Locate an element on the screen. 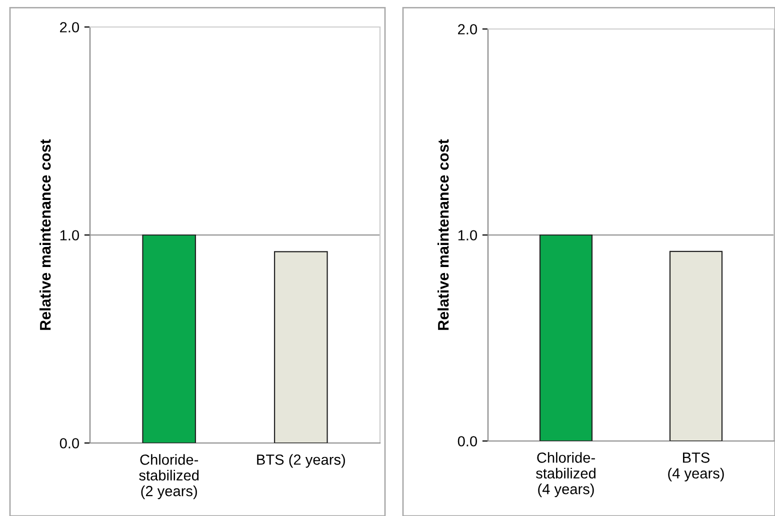 The height and width of the screenshot is (516, 775). x-tick-label: BTS (2 years) is located at coordinates (301, 461).